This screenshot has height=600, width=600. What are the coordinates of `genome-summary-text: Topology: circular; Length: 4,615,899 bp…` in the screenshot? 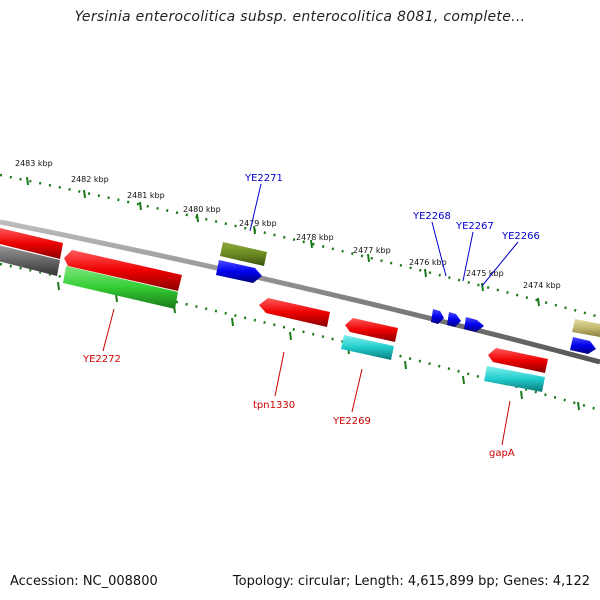 It's located at (411, 581).